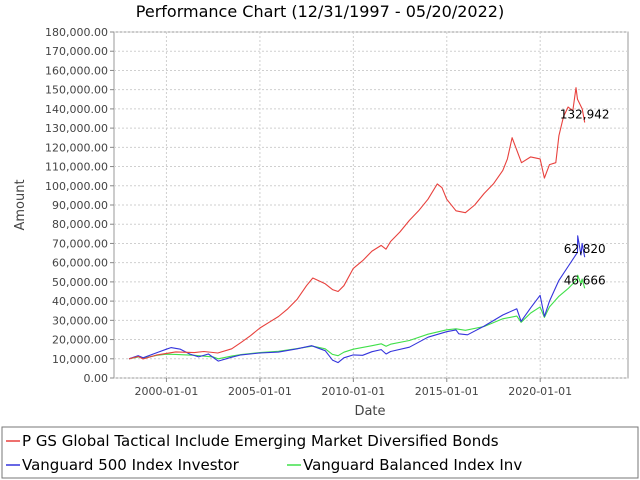 The width and height of the screenshot is (640, 480). What do you see at coordinates (80, 243) in the screenshot?
I see `y-tick-label: 70,000.00` at bounding box center [80, 243].